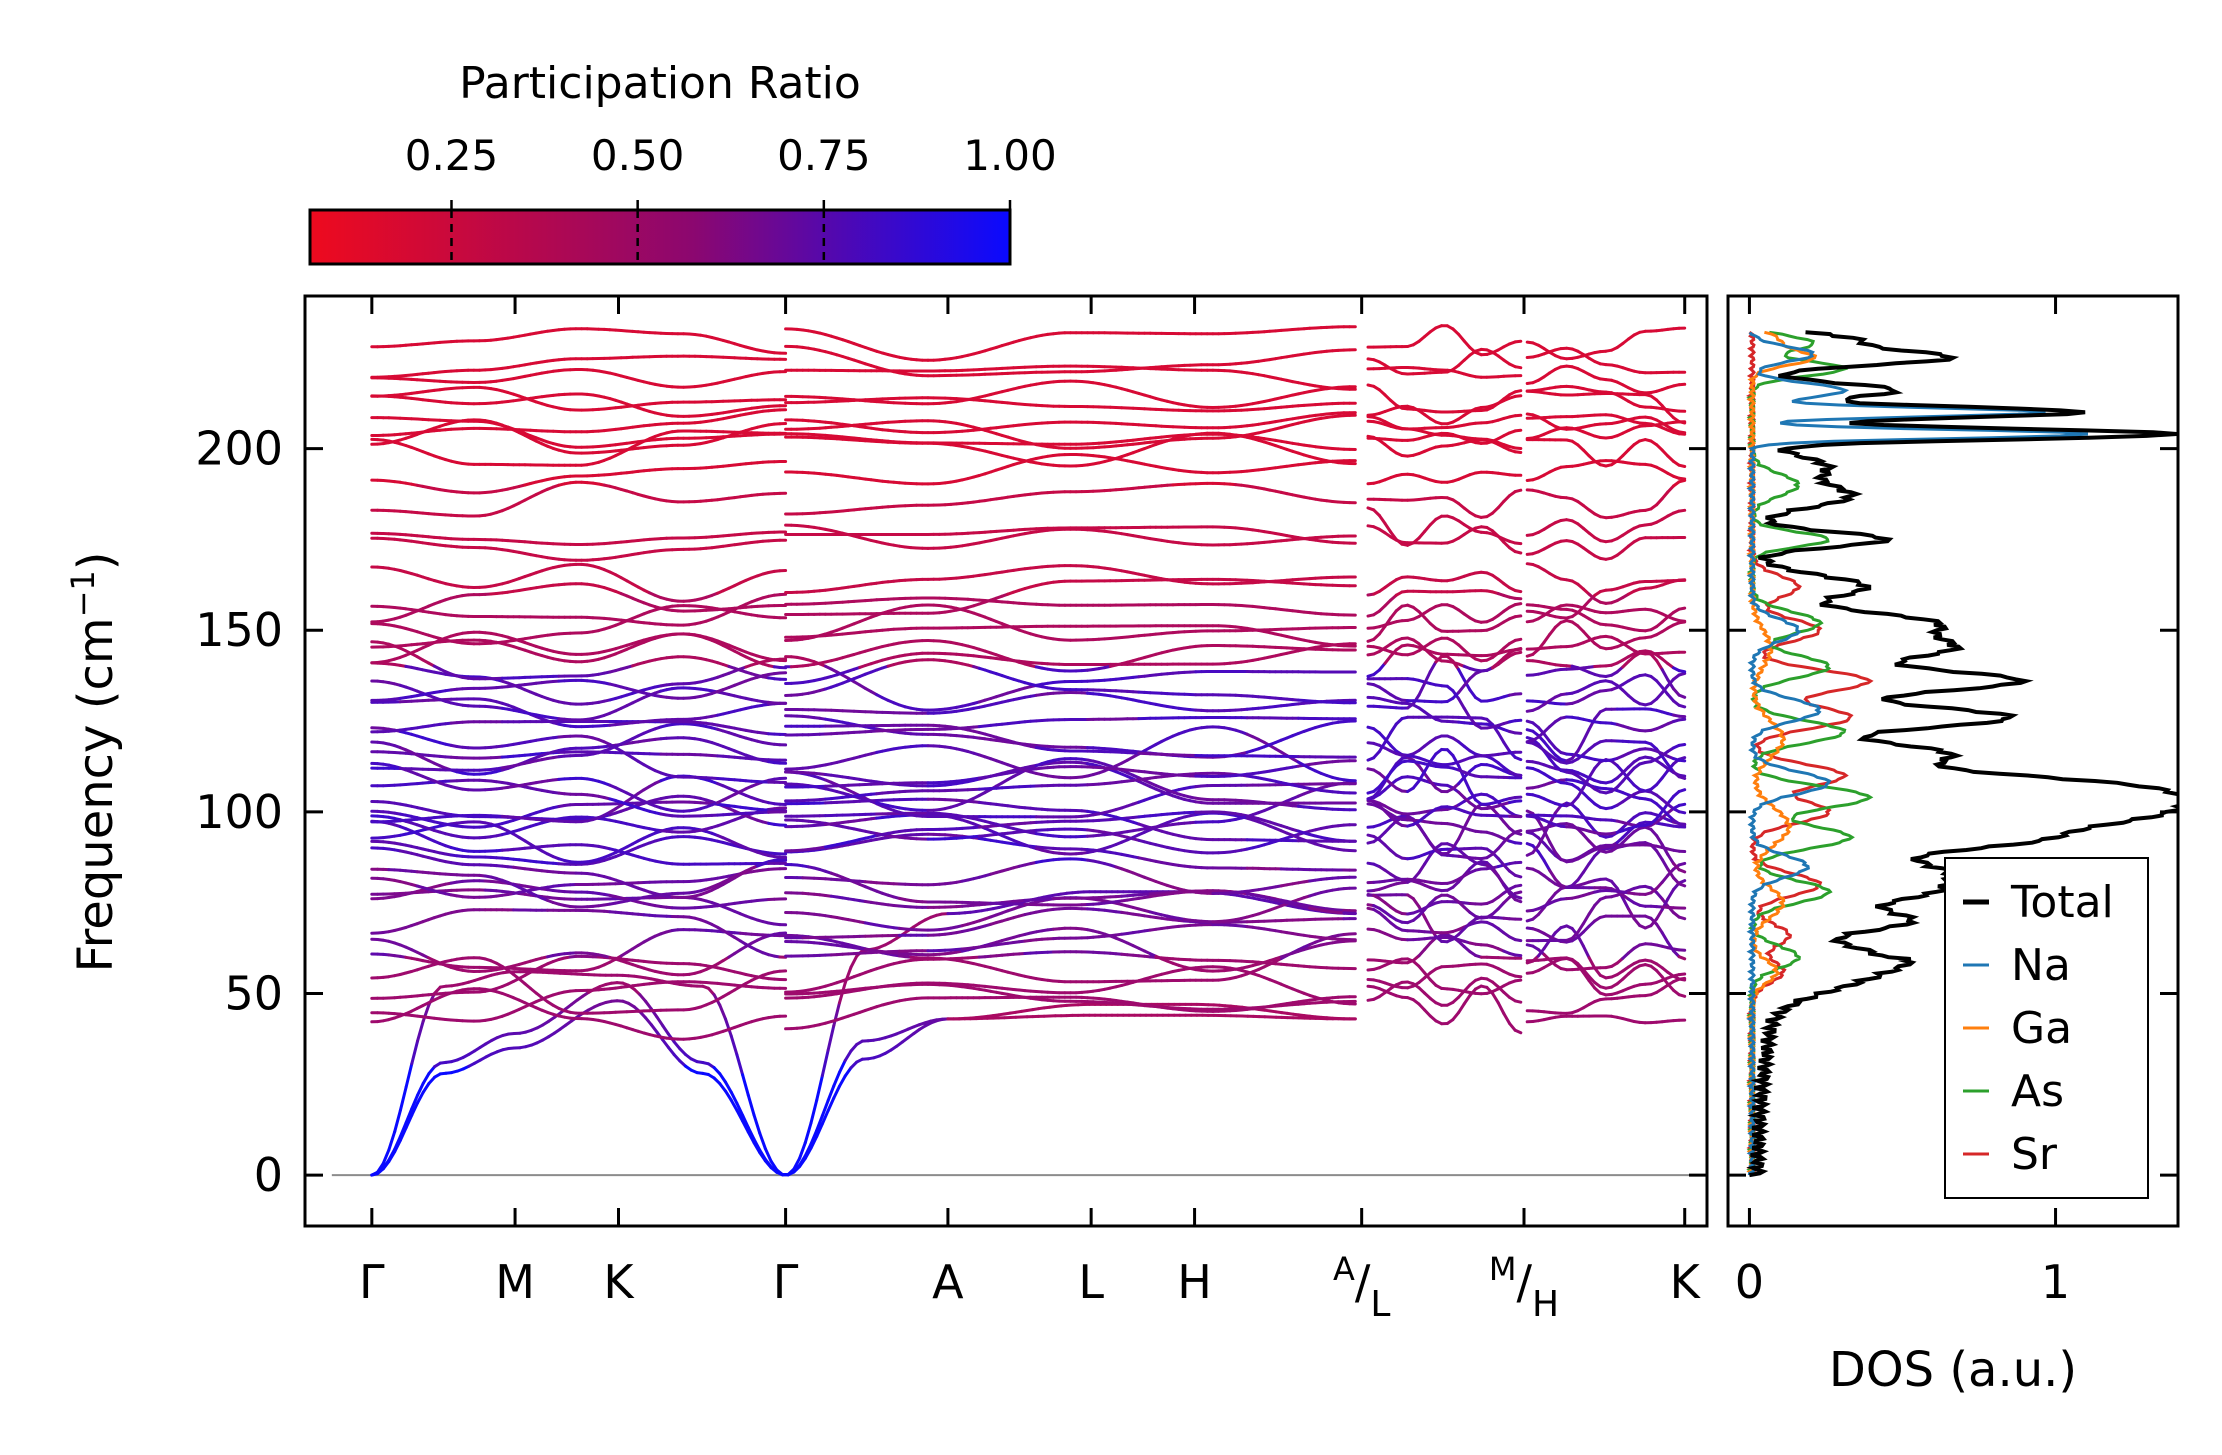  What do you see at coordinates (2037, 1091) in the screenshot?
I see `legend-label-as: As` at bounding box center [2037, 1091].